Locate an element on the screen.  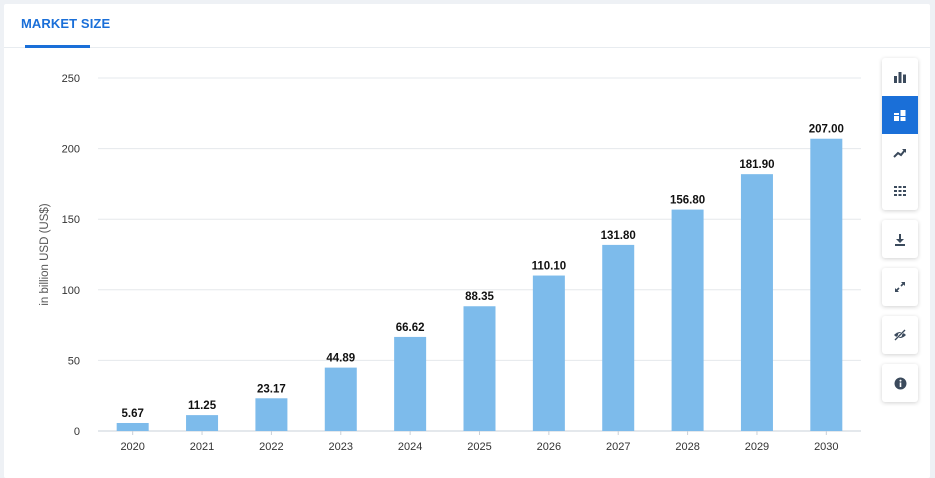
info-icon is located at coordinates (900, 383).